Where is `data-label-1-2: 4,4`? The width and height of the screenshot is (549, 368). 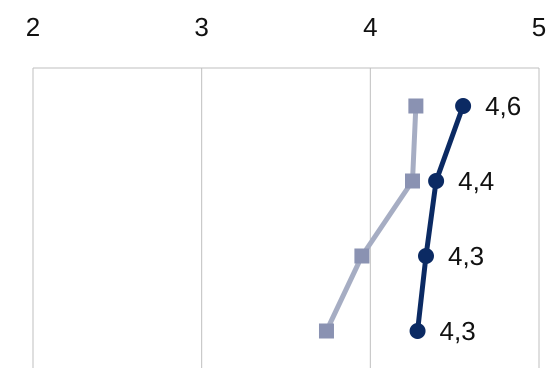
data-label-1-2: 4,4 is located at coordinates (476, 181).